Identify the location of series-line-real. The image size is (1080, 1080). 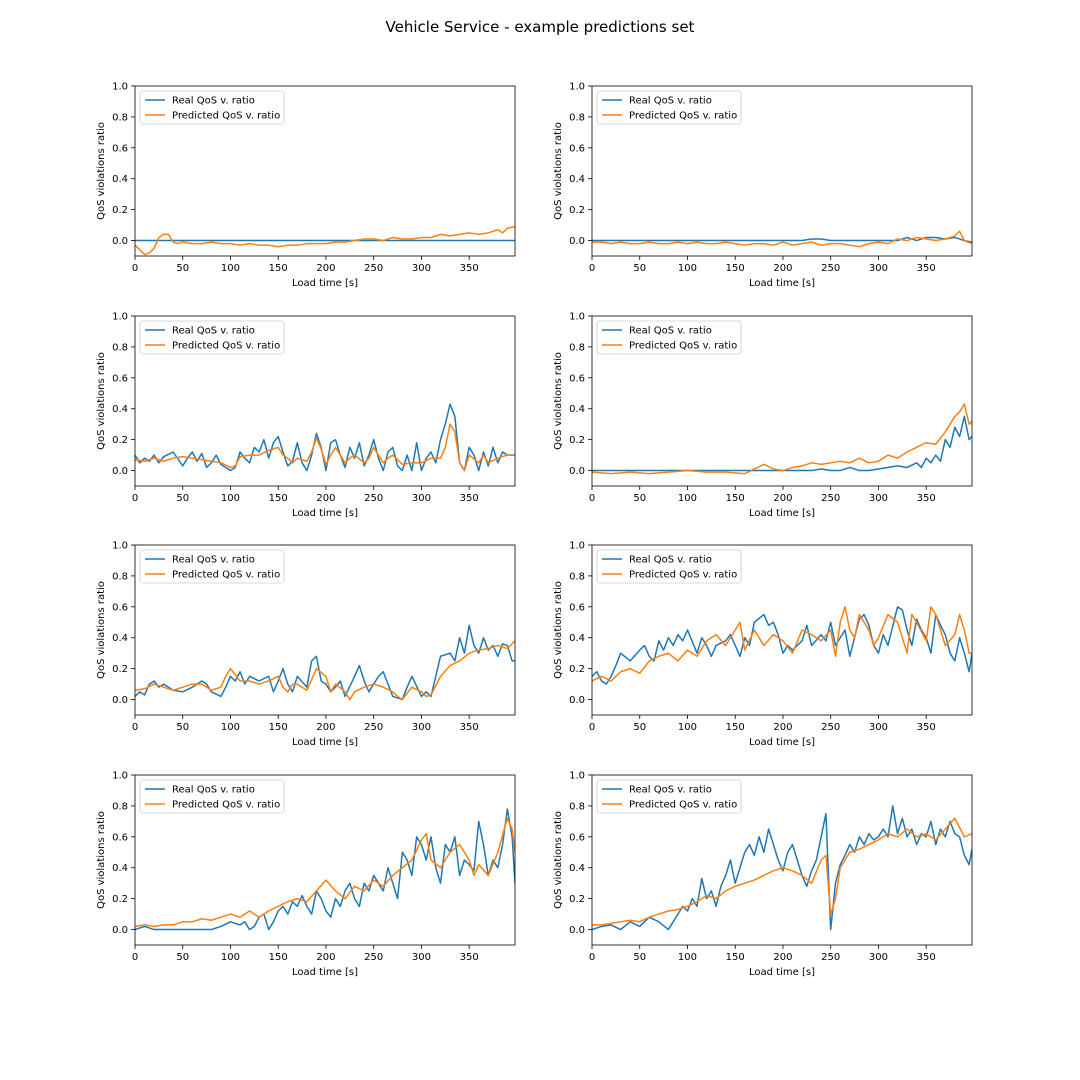
(782, 645).